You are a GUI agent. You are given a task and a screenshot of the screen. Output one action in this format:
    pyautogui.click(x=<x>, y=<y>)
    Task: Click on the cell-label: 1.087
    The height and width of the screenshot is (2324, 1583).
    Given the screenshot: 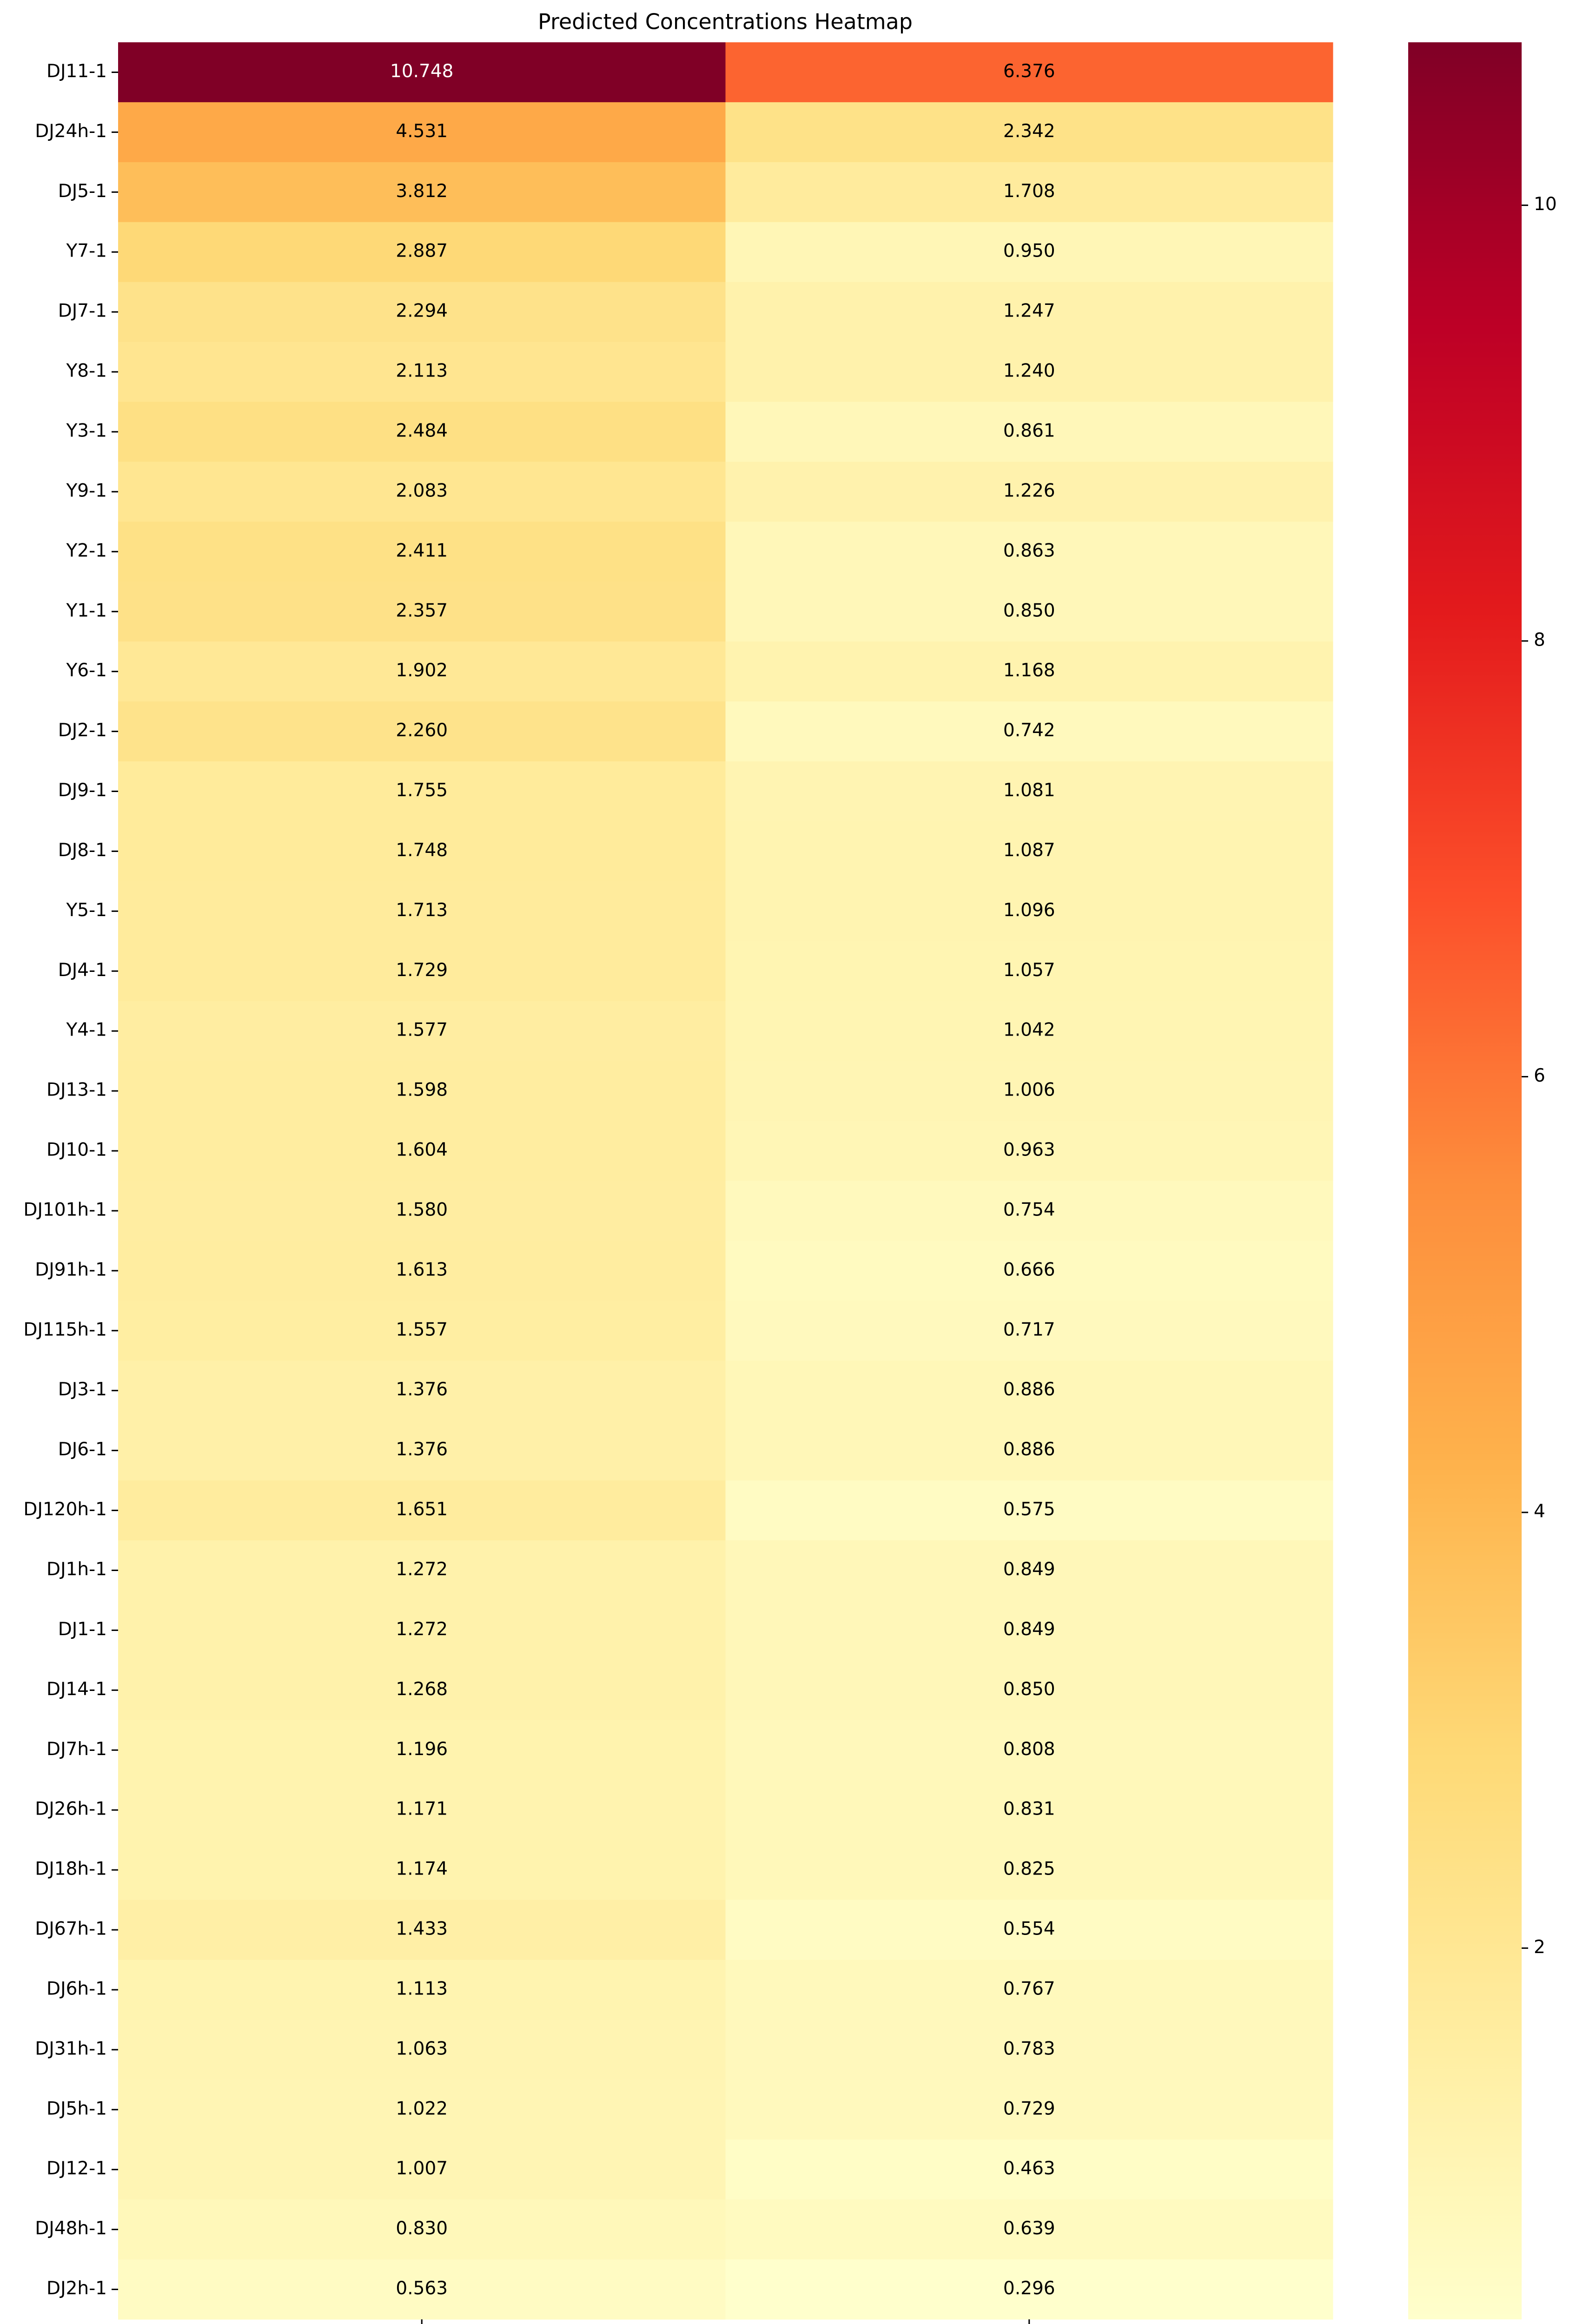 What is the action you would take?
    pyautogui.click(x=1029, y=850)
    